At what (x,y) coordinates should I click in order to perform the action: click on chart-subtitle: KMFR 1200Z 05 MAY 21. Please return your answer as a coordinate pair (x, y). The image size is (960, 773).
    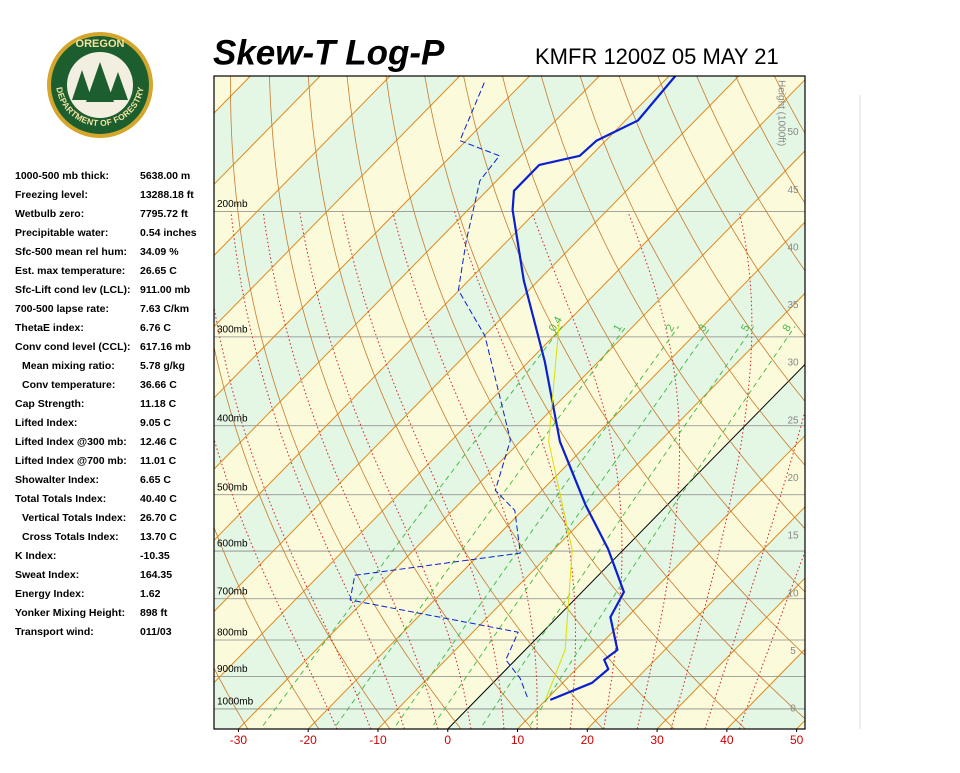
    Looking at the image, I should click on (657, 56).